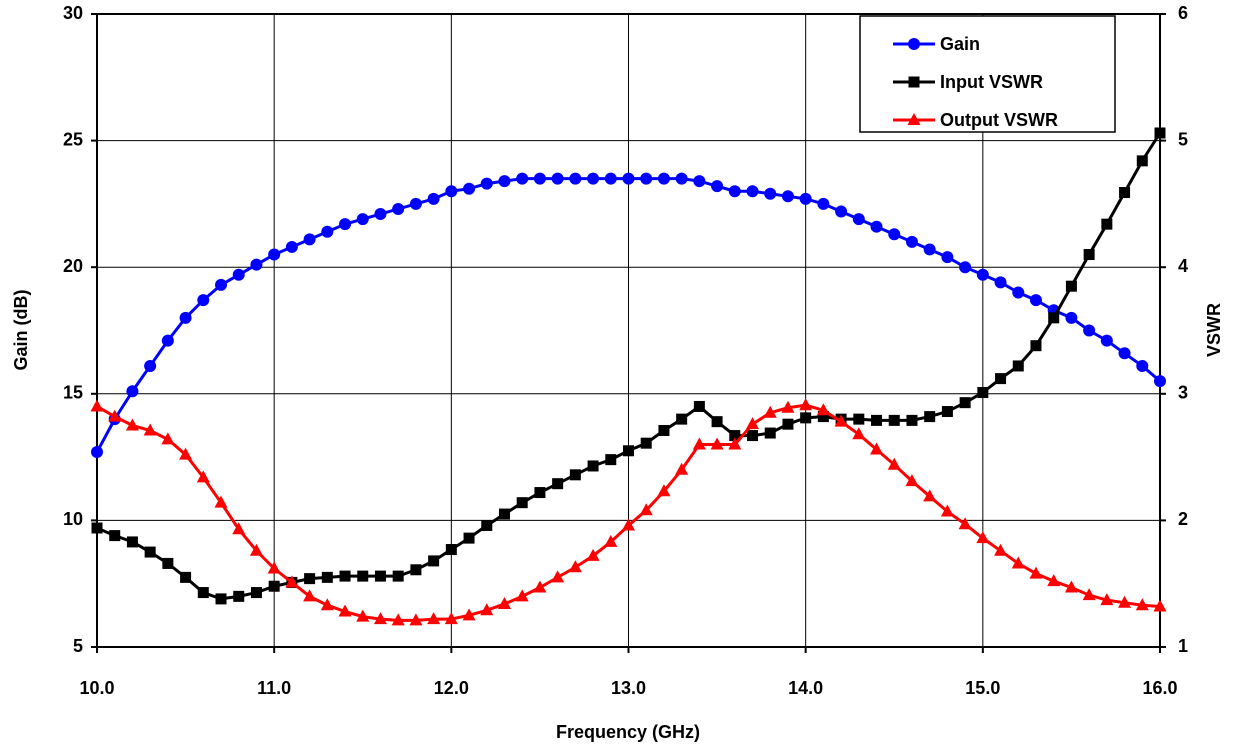 This screenshot has width=1233, height=750. I want to click on x-axis-title: Frequency (GHz), so click(628, 732).